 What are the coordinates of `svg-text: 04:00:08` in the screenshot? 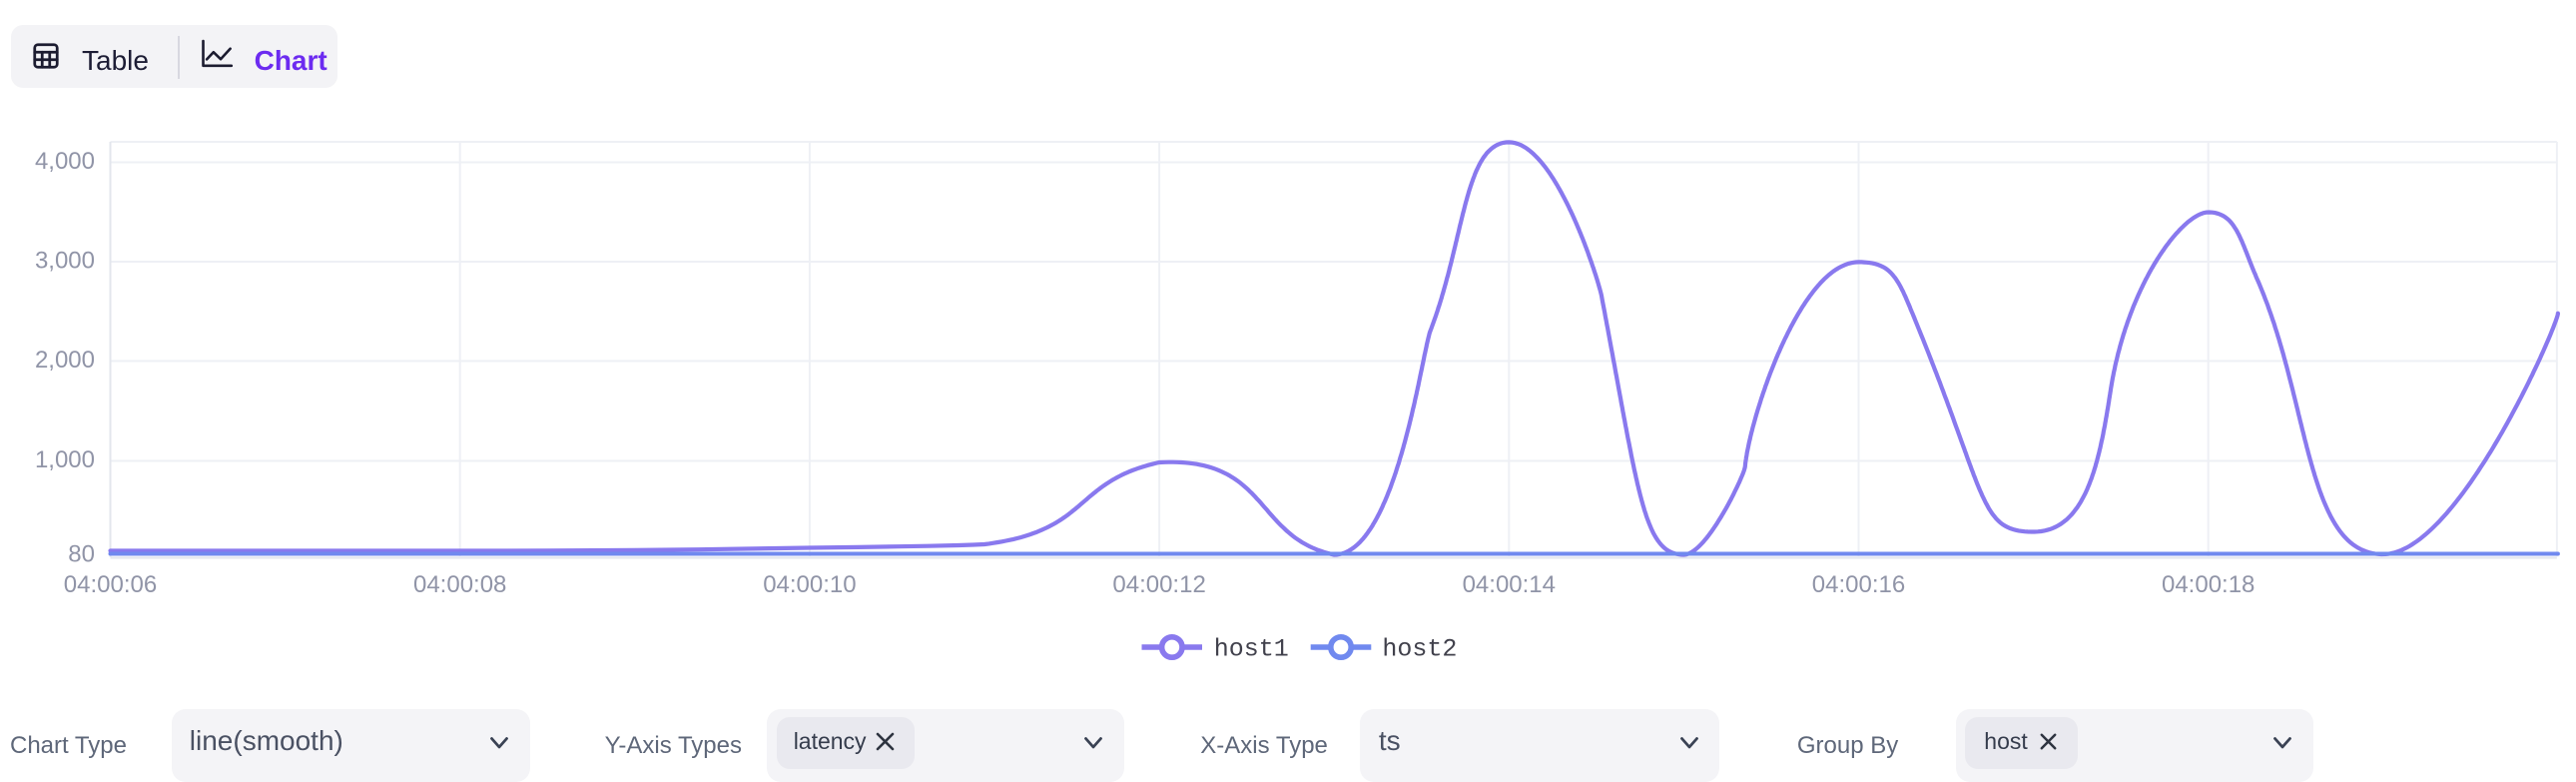 It's located at (459, 584).